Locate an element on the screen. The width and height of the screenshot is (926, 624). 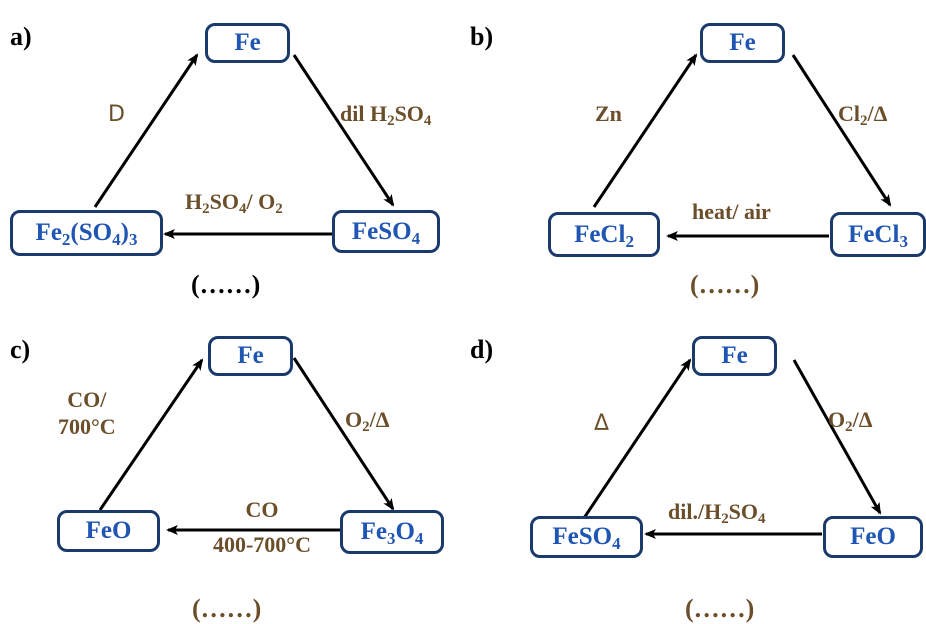
panel-a-left-compound: Fe2(SO4)3 is located at coordinates (86, 233).